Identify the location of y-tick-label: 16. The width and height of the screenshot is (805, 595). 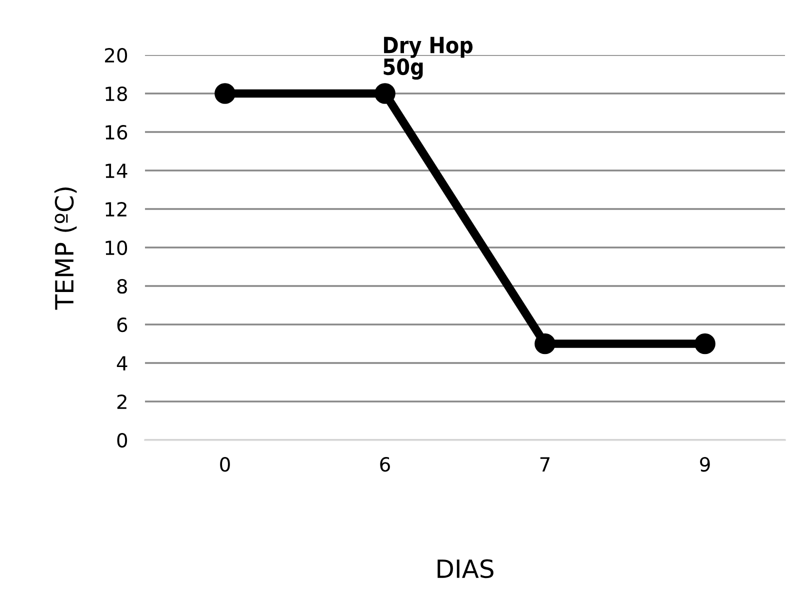
(117, 132).